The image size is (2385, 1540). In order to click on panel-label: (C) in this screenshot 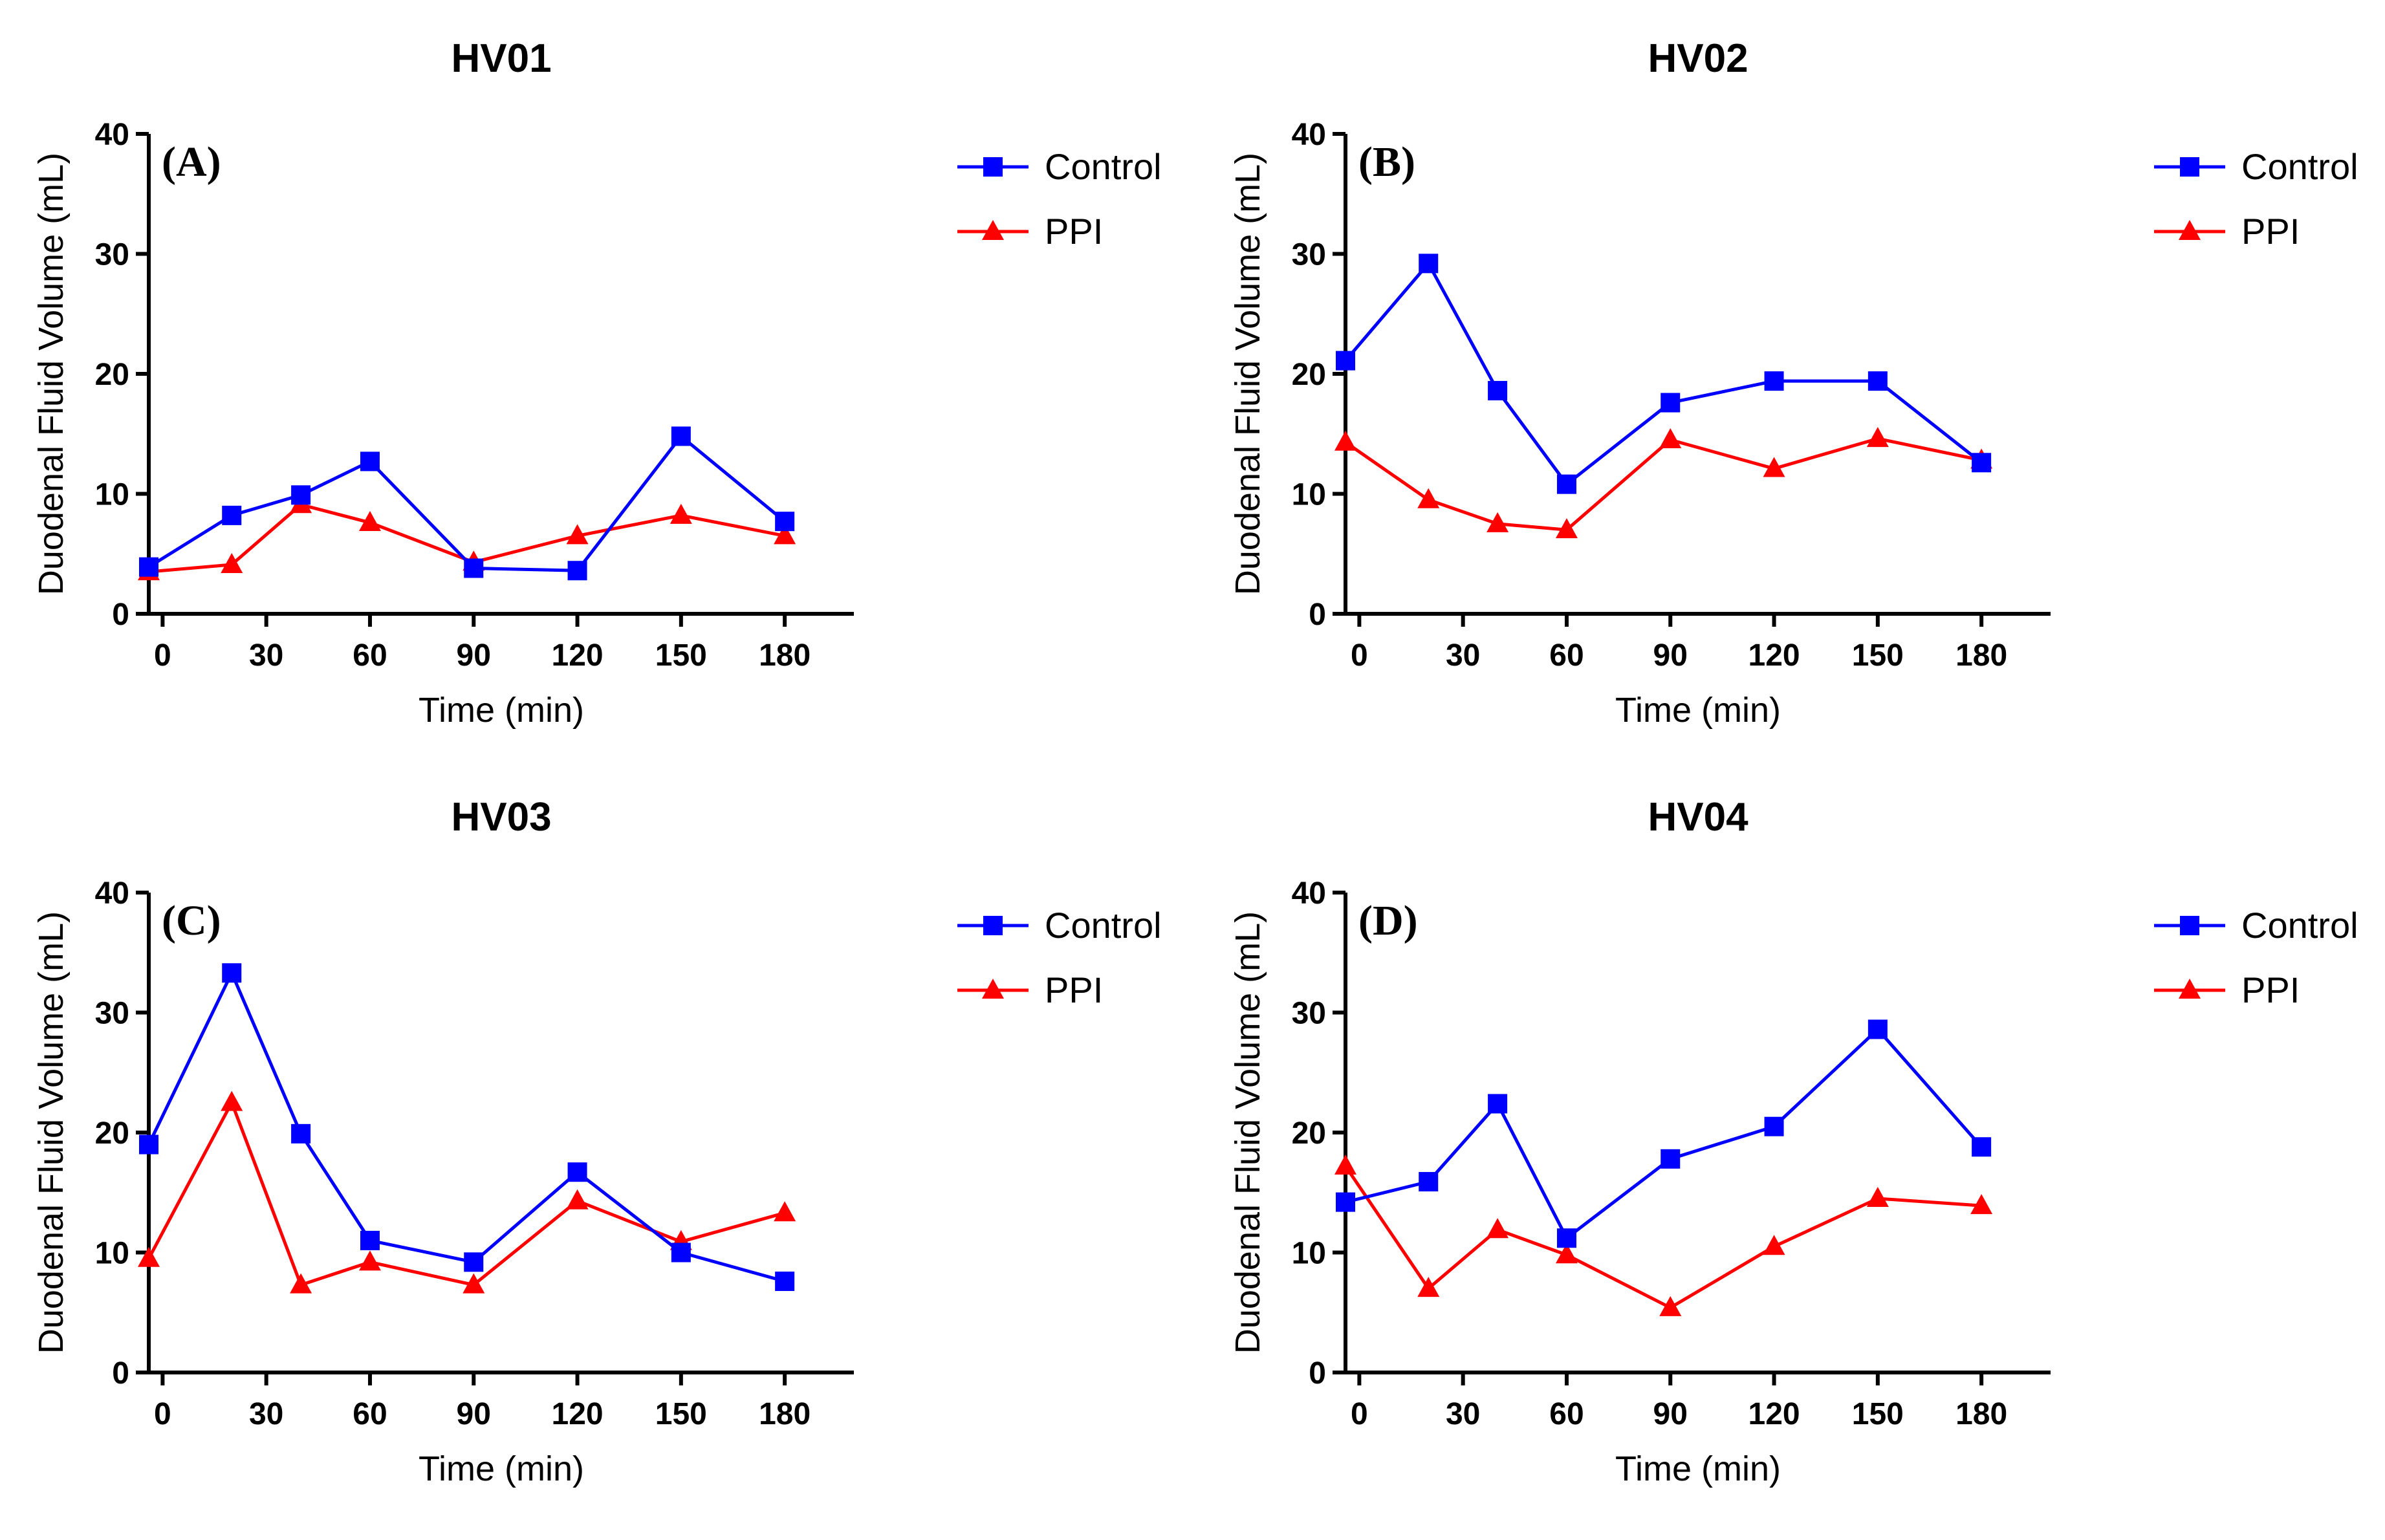, I will do `click(191, 921)`.